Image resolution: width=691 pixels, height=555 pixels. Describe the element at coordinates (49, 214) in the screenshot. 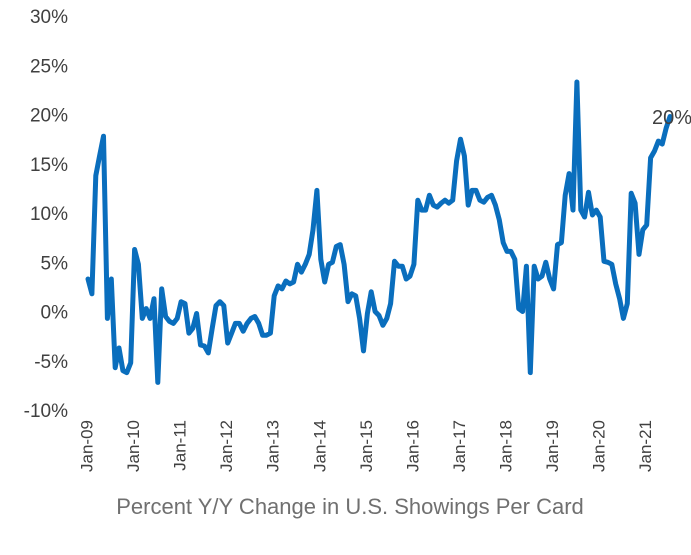

I see `y-tick-label: 10%` at that location.